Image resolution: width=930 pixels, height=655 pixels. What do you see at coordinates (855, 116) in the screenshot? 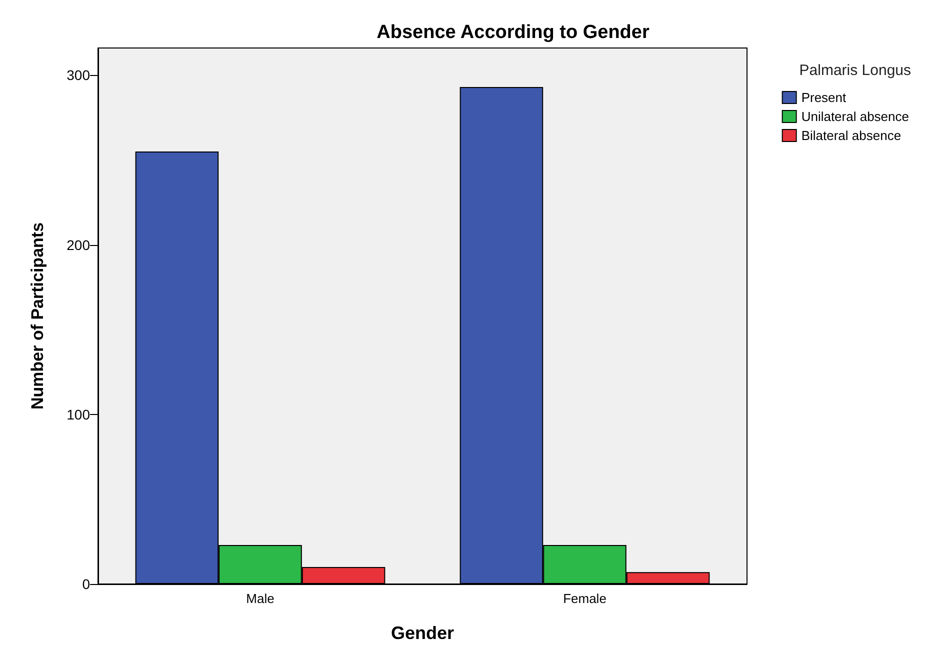
I see `legend-label: Unilateral absence` at bounding box center [855, 116].